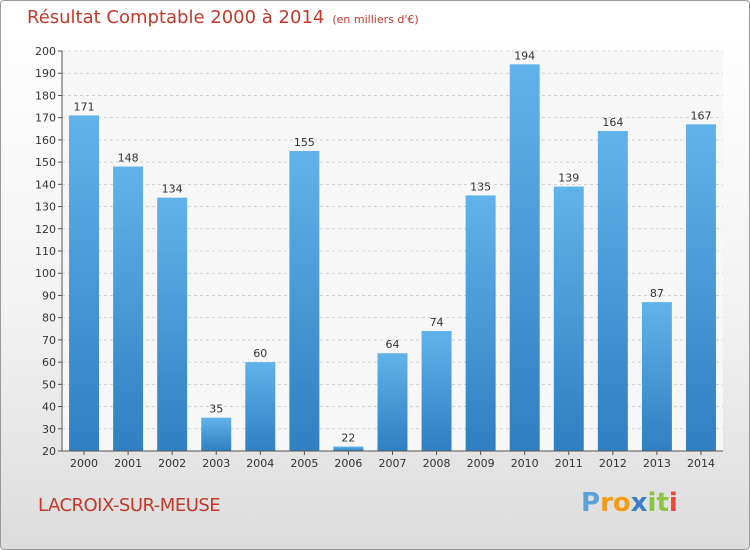 The height and width of the screenshot is (550, 750). I want to click on value-label: 22, so click(348, 438).